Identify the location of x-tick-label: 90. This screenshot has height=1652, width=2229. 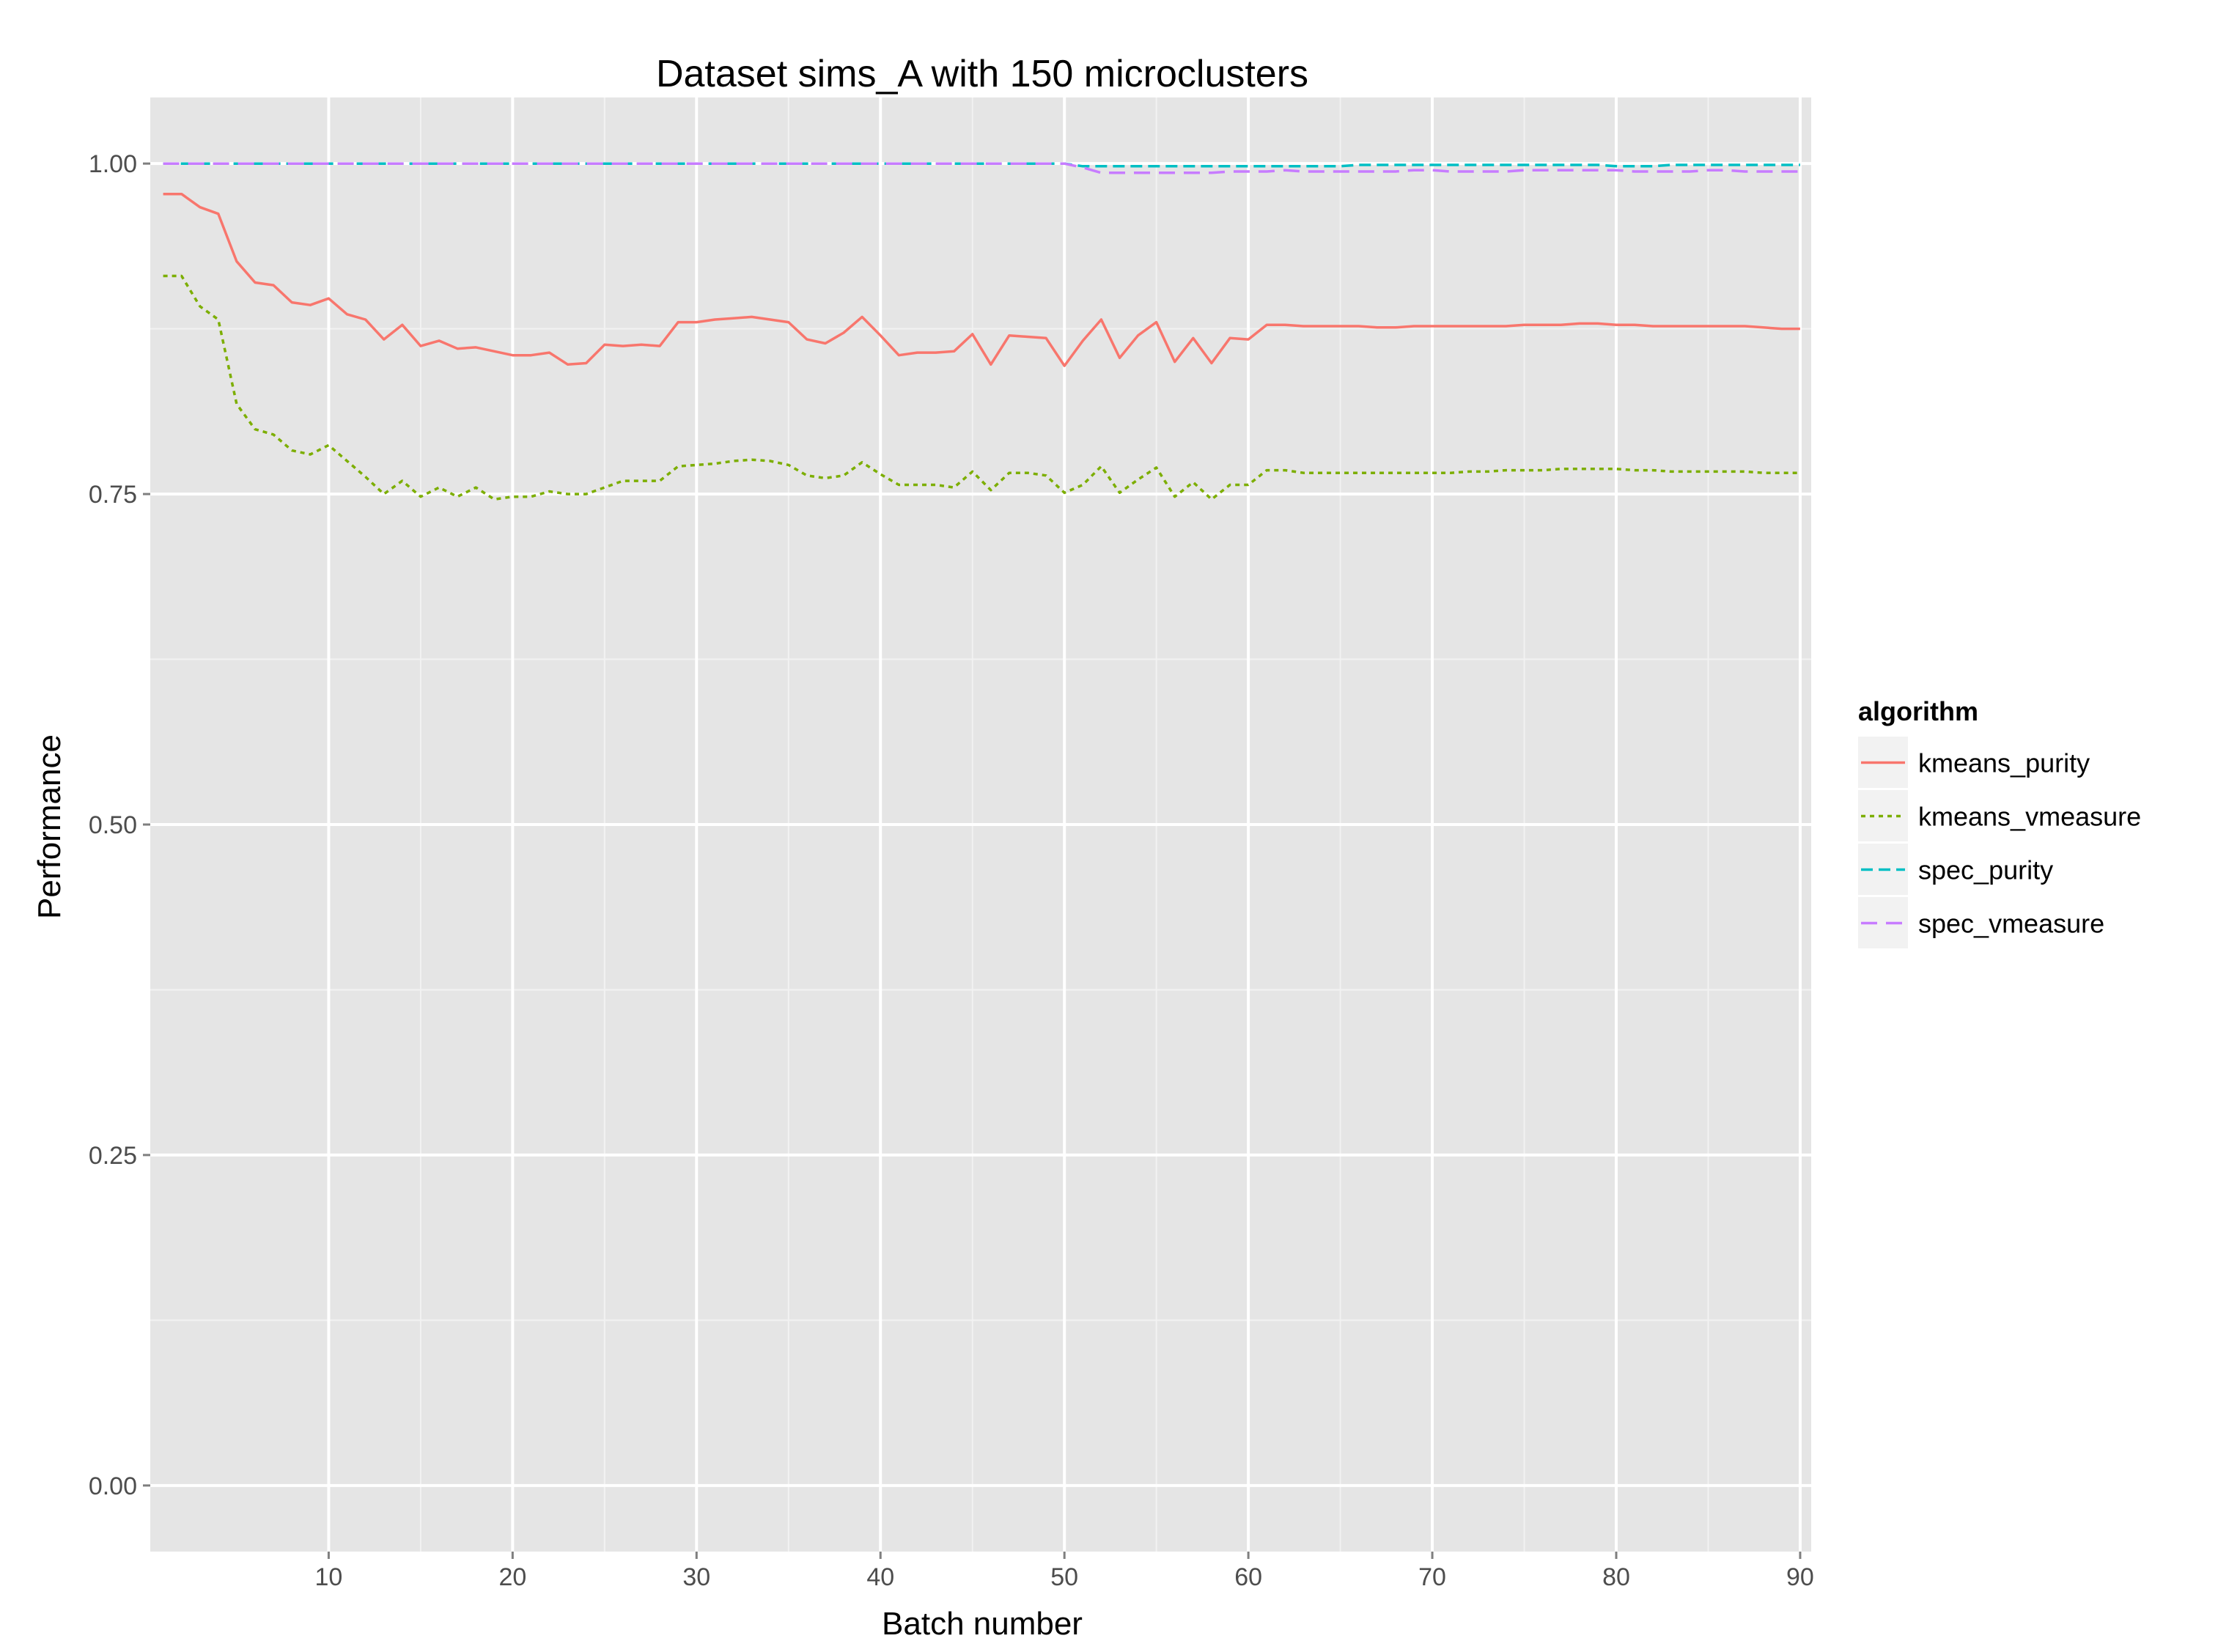
(1800, 1577).